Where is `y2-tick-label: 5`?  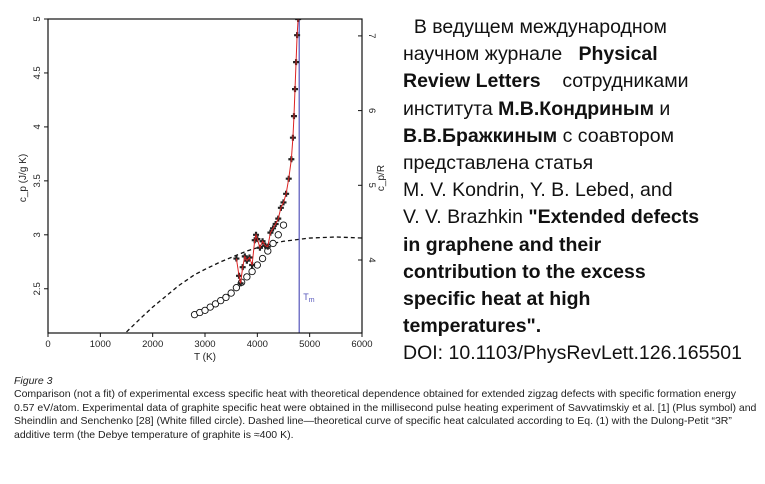 y2-tick-label: 5 is located at coordinates (371, 185).